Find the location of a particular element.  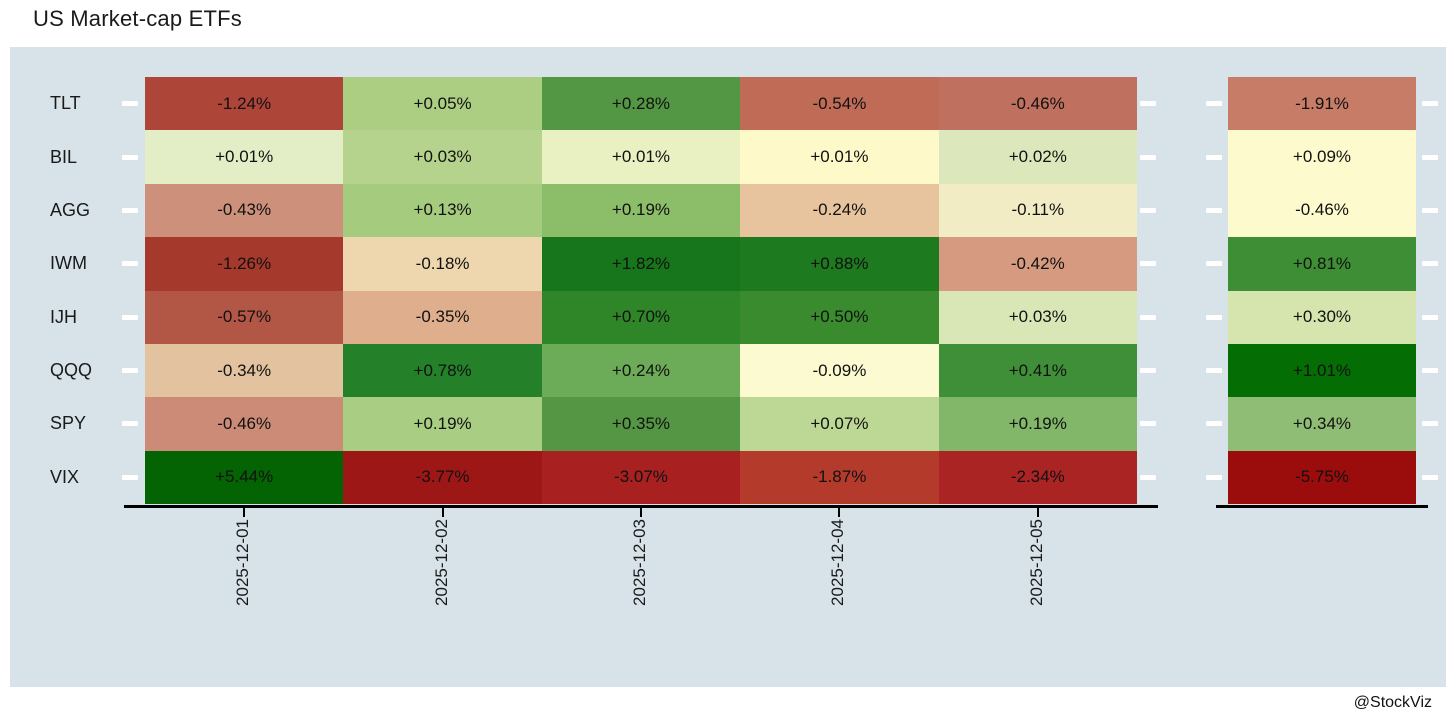

y-ticks-main-left is located at coordinates (130, 290).